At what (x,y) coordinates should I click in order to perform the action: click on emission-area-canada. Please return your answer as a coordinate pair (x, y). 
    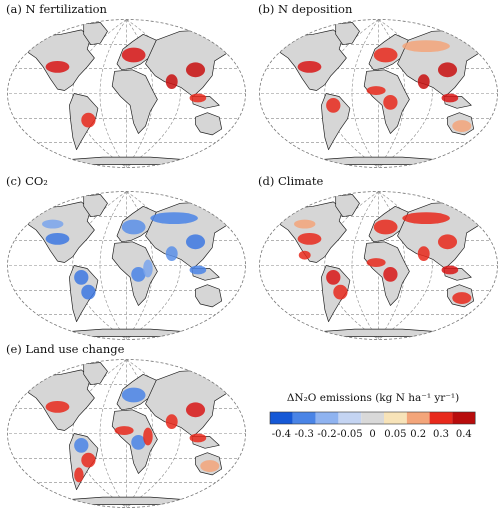
    Looking at the image, I should click on (53, 224).